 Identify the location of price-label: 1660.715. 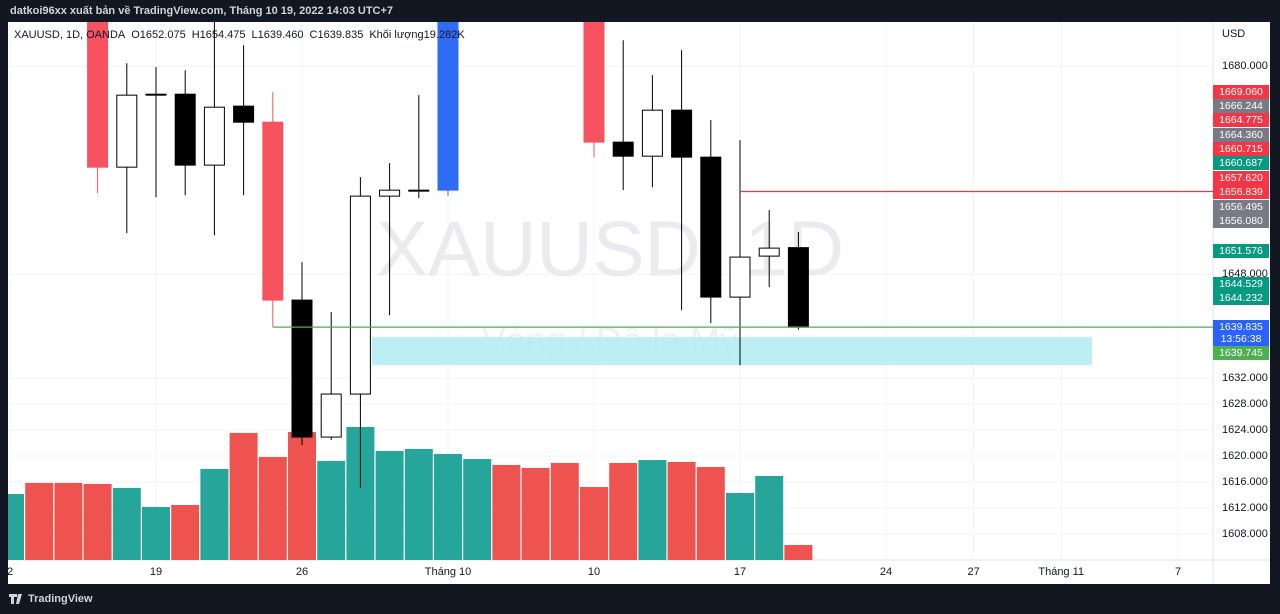
(1241, 149).